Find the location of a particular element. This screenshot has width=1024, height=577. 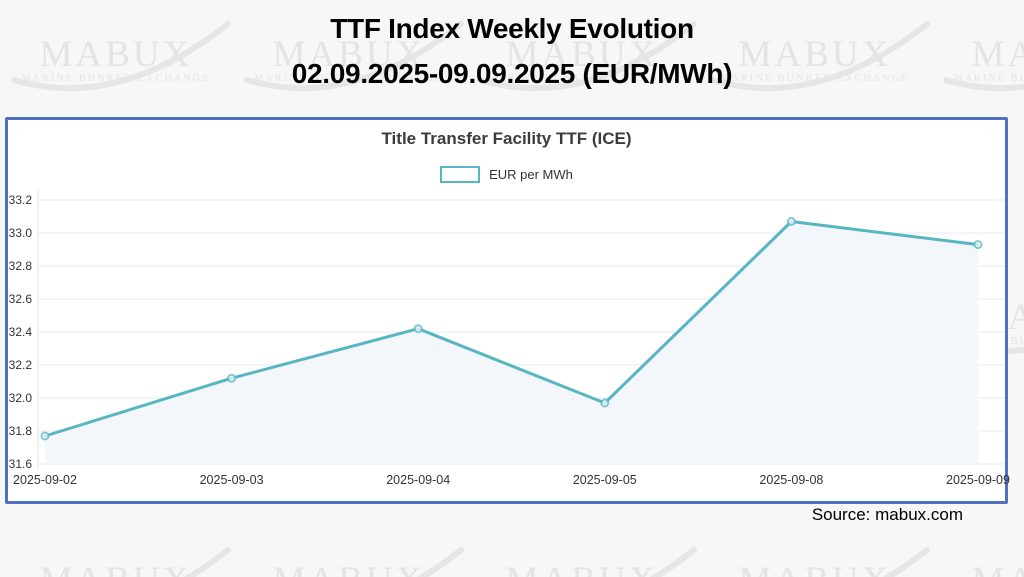

x-tick-label: 2025-09-04 is located at coordinates (418, 480).